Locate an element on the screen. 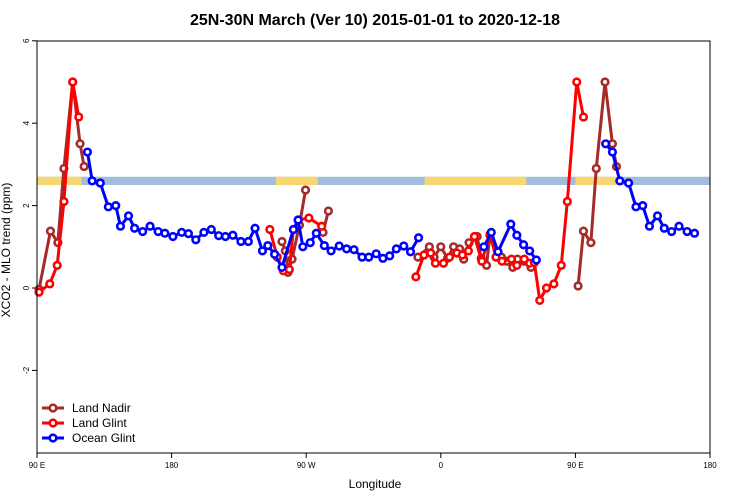 This screenshot has width=750, height=500. legend-label-land-nadir: Land Nadir is located at coordinates (101, 408).